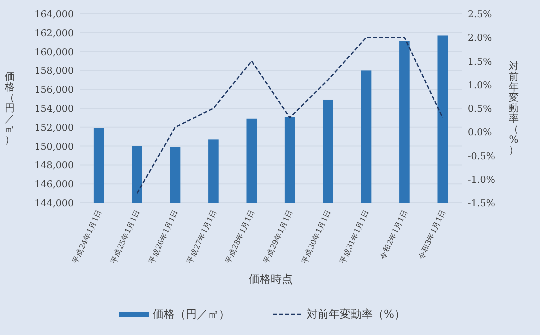 This screenshot has width=540, height=335. Describe the element at coordinates (271, 279) in the screenshot. I see `x-axis-title: 価格時点` at that location.